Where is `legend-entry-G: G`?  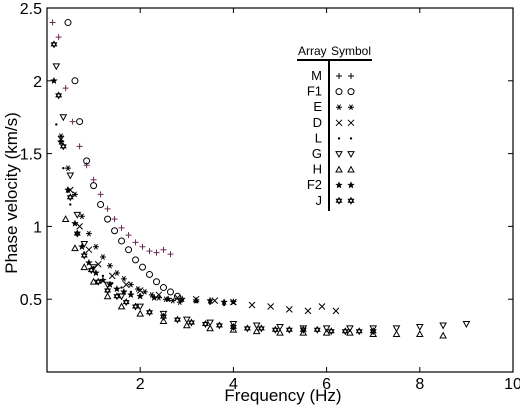
legend-entry-G: G is located at coordinates (333, 153).